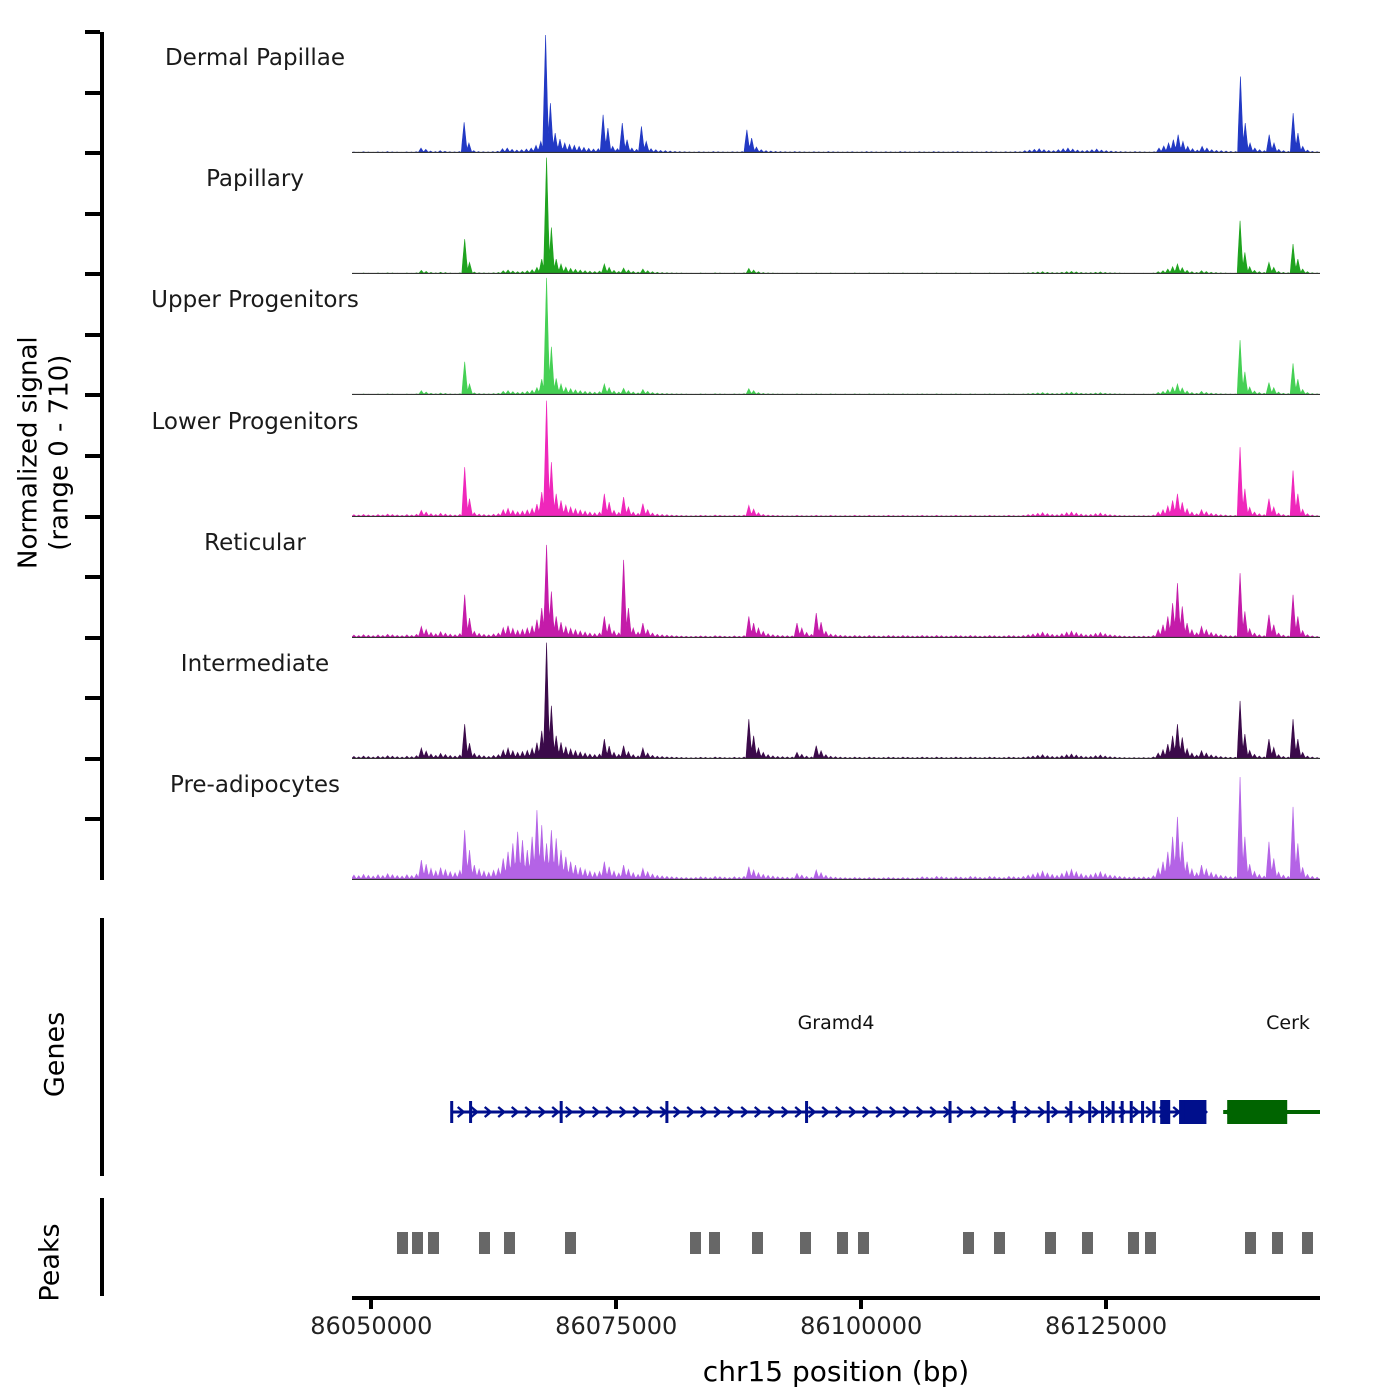  Describe the element at coordinates (836, 1298) in the screenshot. I see `x-axis-spine` at that location.